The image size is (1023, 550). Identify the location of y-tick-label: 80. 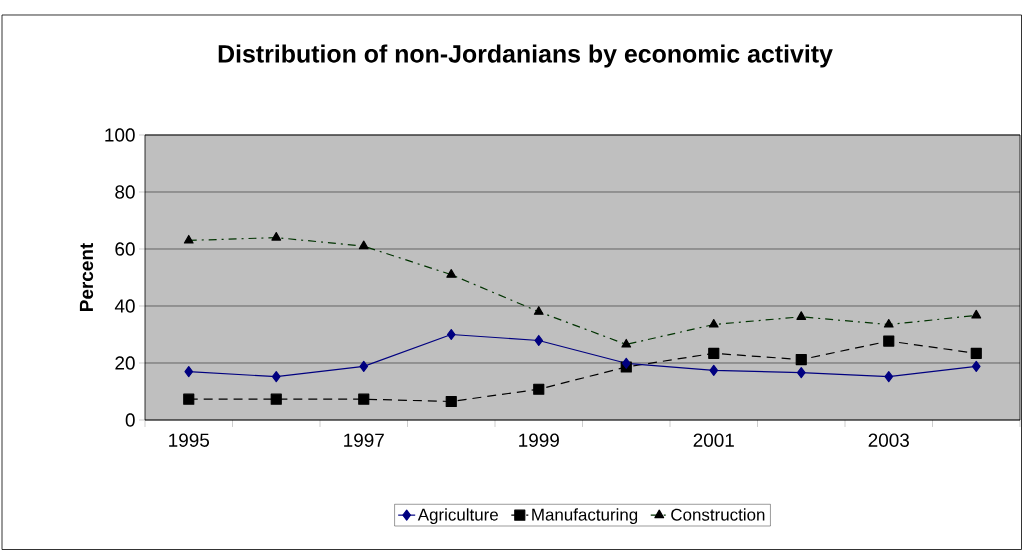
(125, 192).